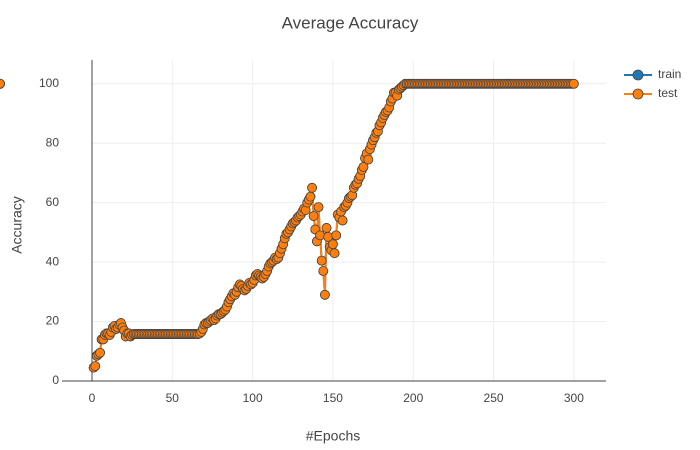 The height and width of the screenshot is (450, 700). I want to click on x-tick-label: 300, so click(574, 398).